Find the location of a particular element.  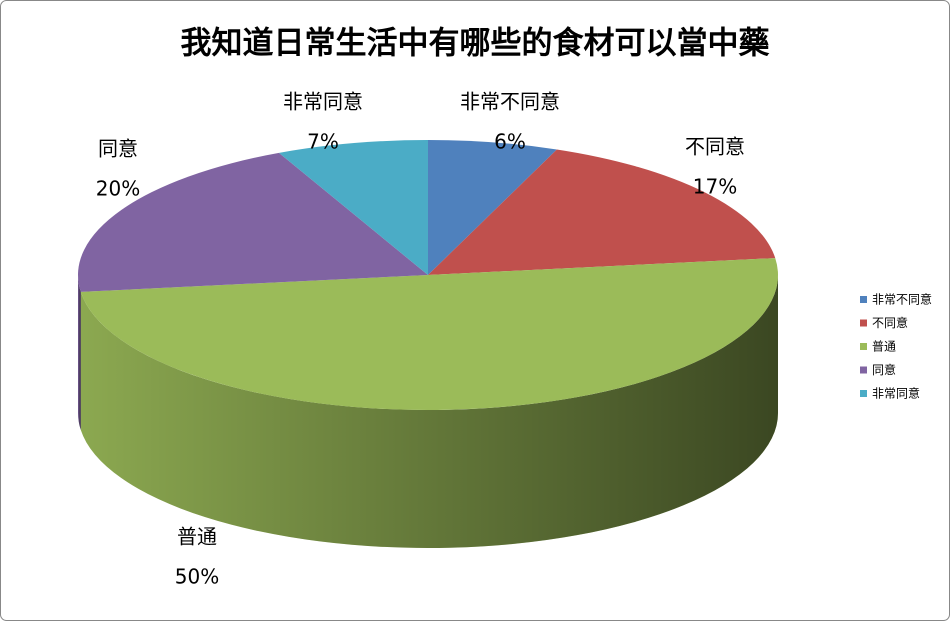

data-label-value: 6% is located at coordinates (510, 142).